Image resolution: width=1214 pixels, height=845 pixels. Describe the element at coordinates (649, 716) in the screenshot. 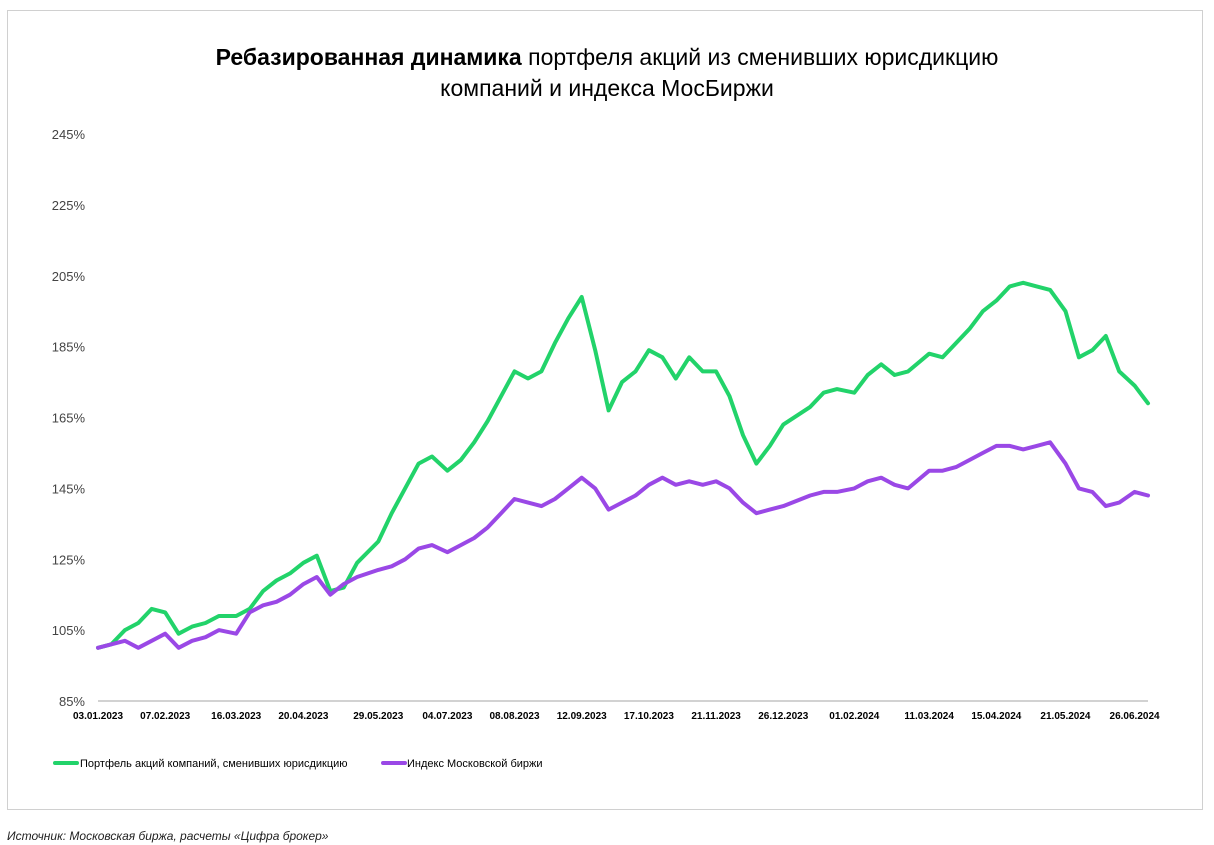

I see `x-tick-label: 17.10.2023` at that location.